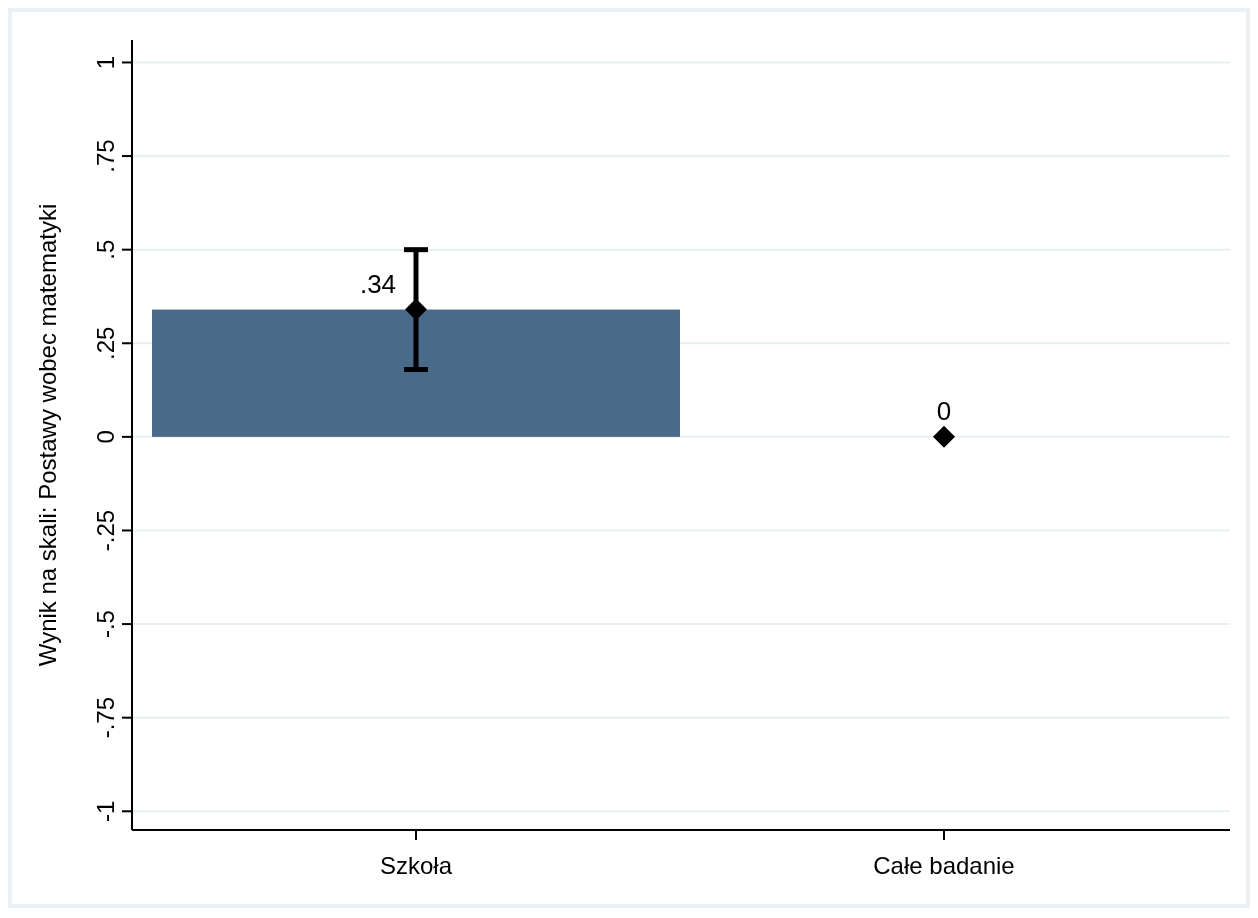 The height and width of the screenshot is (918, 1258). I want to click on y-tick-label: -.5, so click(105, 624).